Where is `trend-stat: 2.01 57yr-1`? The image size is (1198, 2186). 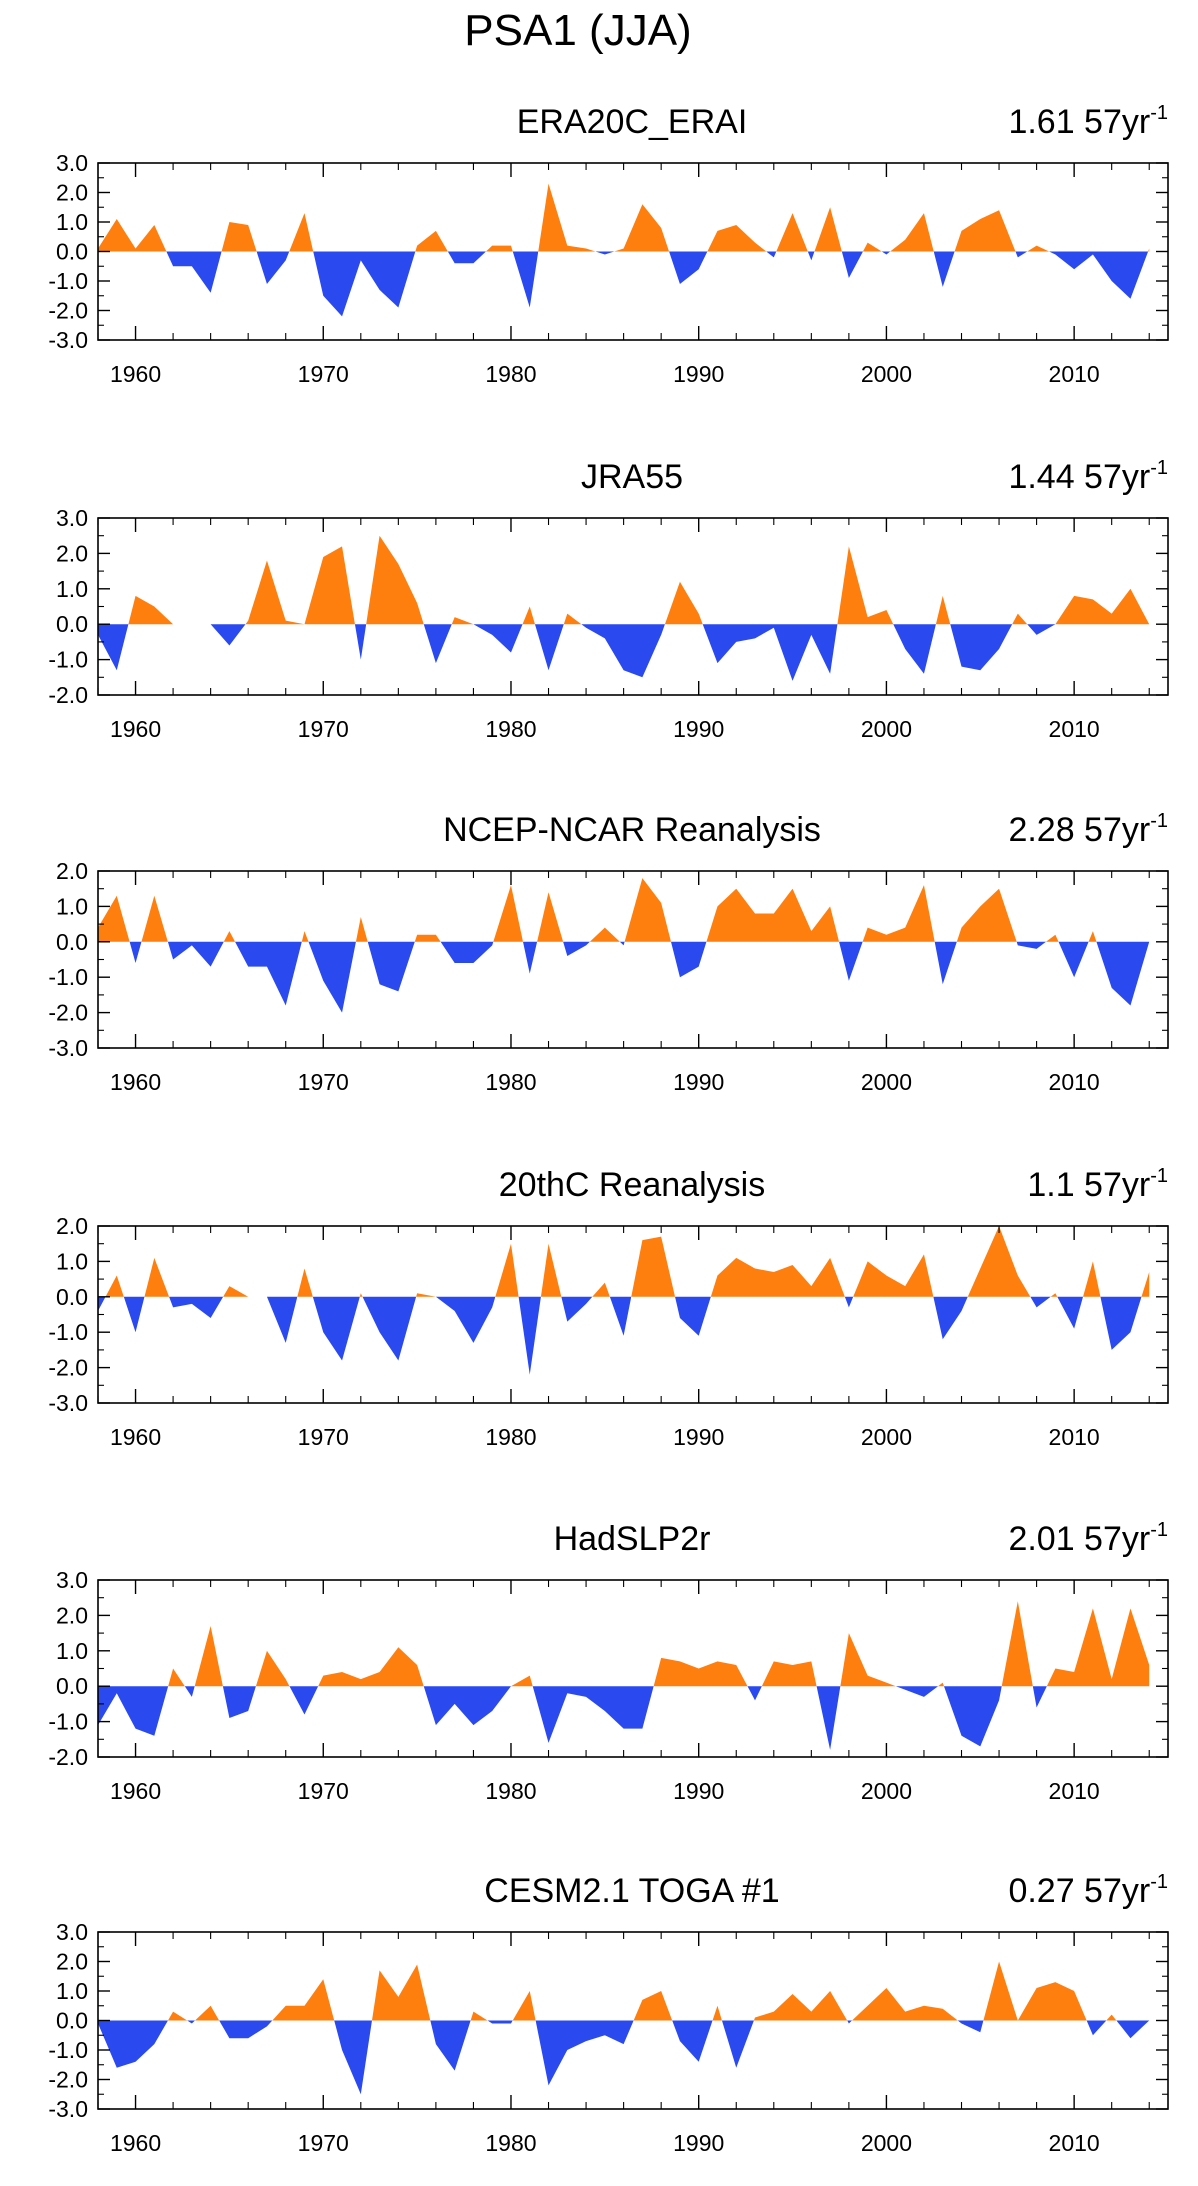
trend-stat: 2.01 57yr-1 is located at coordinates (1088, 1538).